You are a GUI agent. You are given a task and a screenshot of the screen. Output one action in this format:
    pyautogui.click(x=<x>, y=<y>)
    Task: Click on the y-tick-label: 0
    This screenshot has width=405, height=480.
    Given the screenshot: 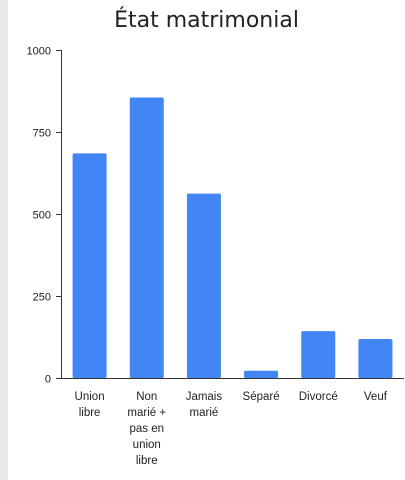 What is the action you would take?
    pyautogui.click(x=48, y=380)
    